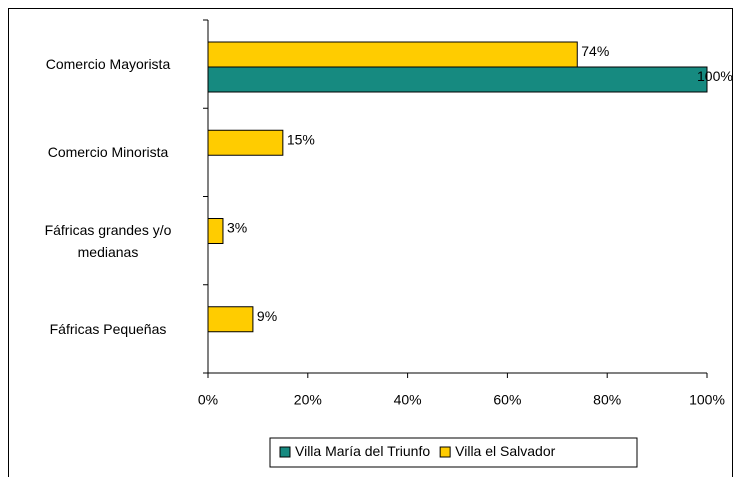 This screenshot has width=740, height=477. What do you see at coordinates (267, 316) in the screenshot?
I see `value-label: 9%` at bounding box center [267, 316].